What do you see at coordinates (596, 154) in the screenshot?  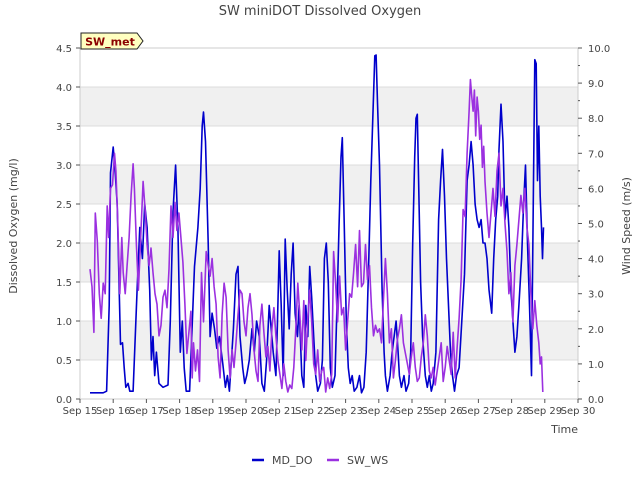 I see `y2-tick-label: 7.0` at bounding box center [596, 154].